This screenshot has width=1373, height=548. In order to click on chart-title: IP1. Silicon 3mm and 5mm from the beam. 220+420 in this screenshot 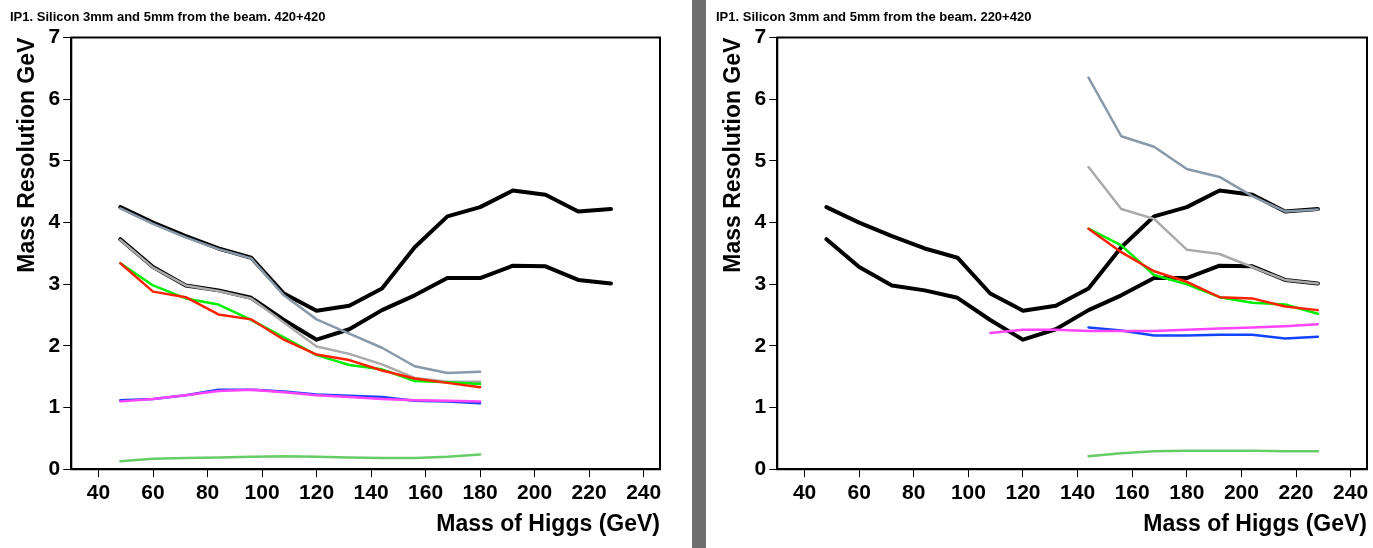, I will do `click(874, 17)`.